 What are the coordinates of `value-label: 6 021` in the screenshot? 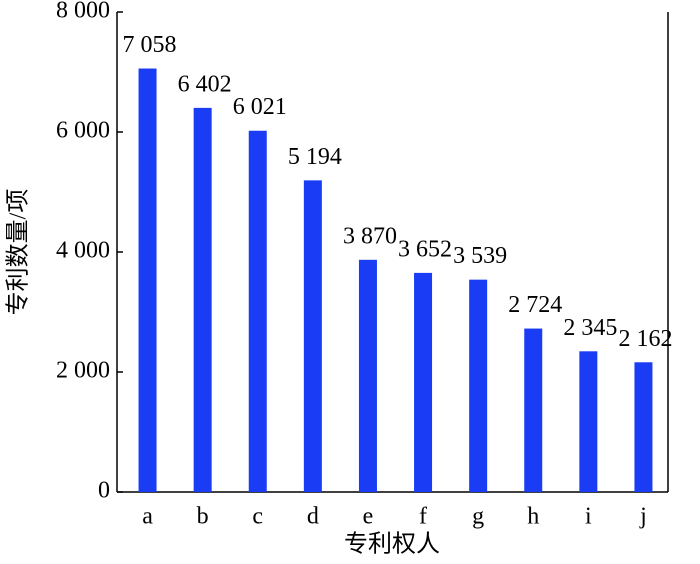 It's located at (260, 107).